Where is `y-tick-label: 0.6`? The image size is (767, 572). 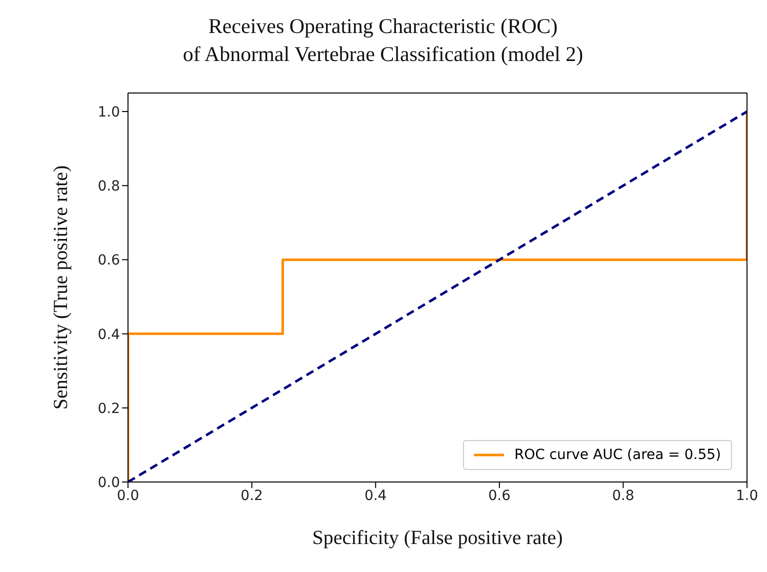
y-tick-label: 0.6 is located at coordinates (109, 260).